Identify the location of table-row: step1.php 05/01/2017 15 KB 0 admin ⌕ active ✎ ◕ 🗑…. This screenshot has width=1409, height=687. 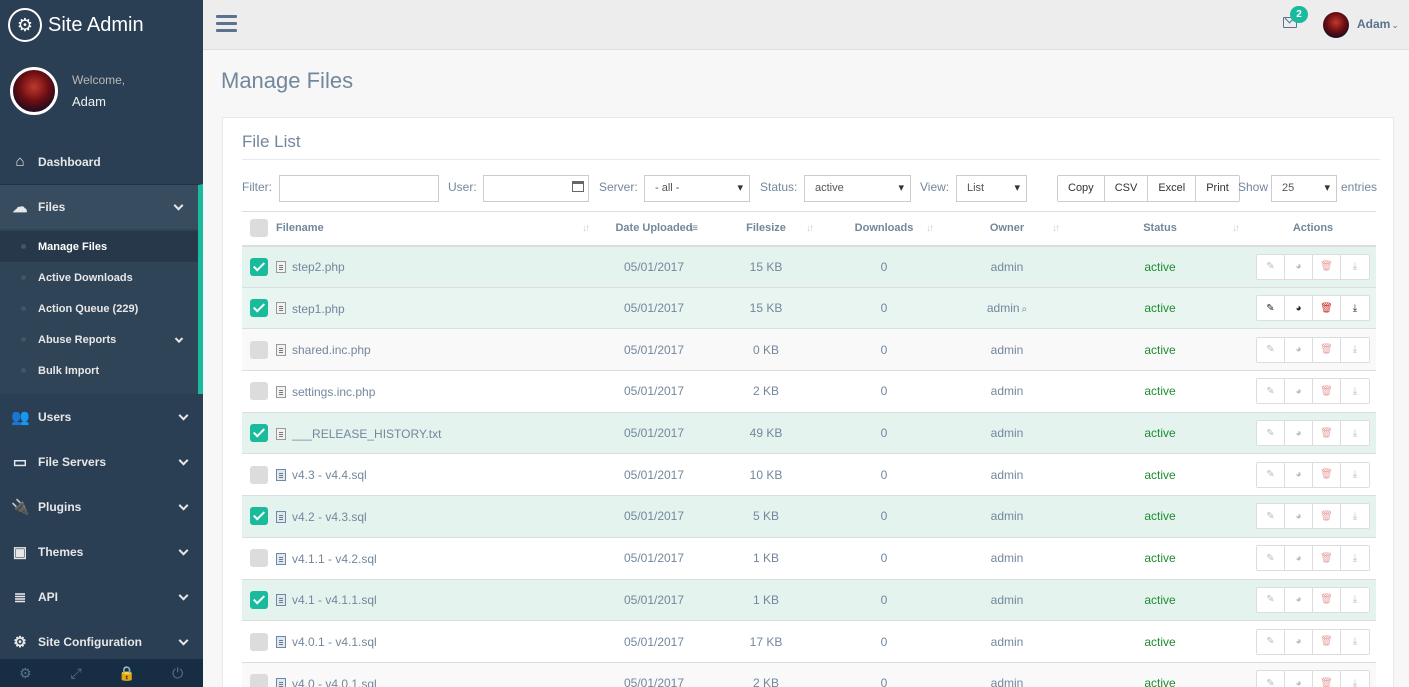
(809, 308).